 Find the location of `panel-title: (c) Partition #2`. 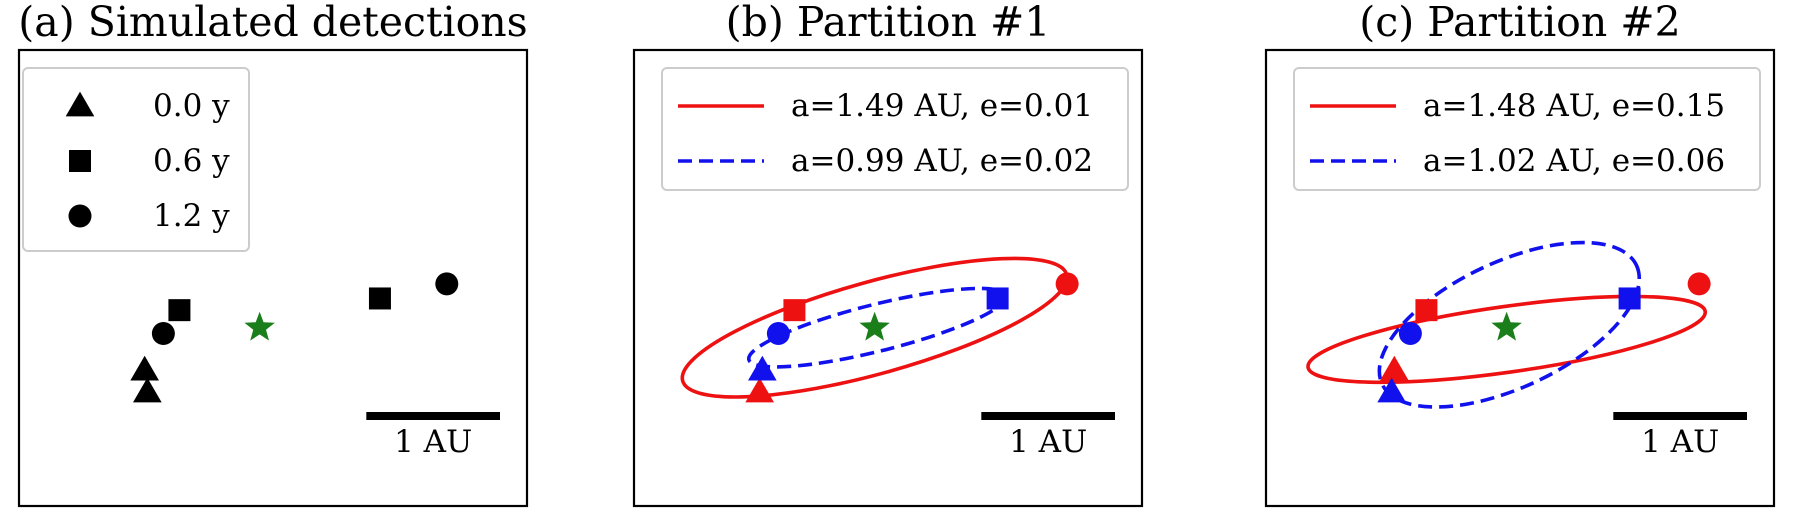

panel-title: (c) Partition #2 is located at coordinates (1520, 23).